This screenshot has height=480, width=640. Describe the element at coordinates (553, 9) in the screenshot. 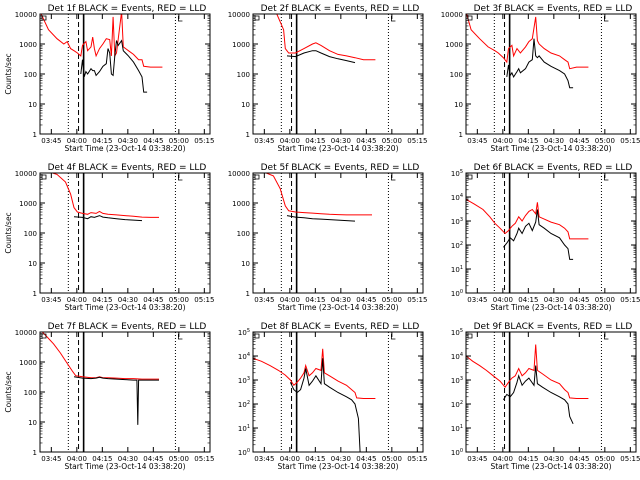

I see `panel-title: Det 3f BLACK = Events, RED = LLD` at that location.